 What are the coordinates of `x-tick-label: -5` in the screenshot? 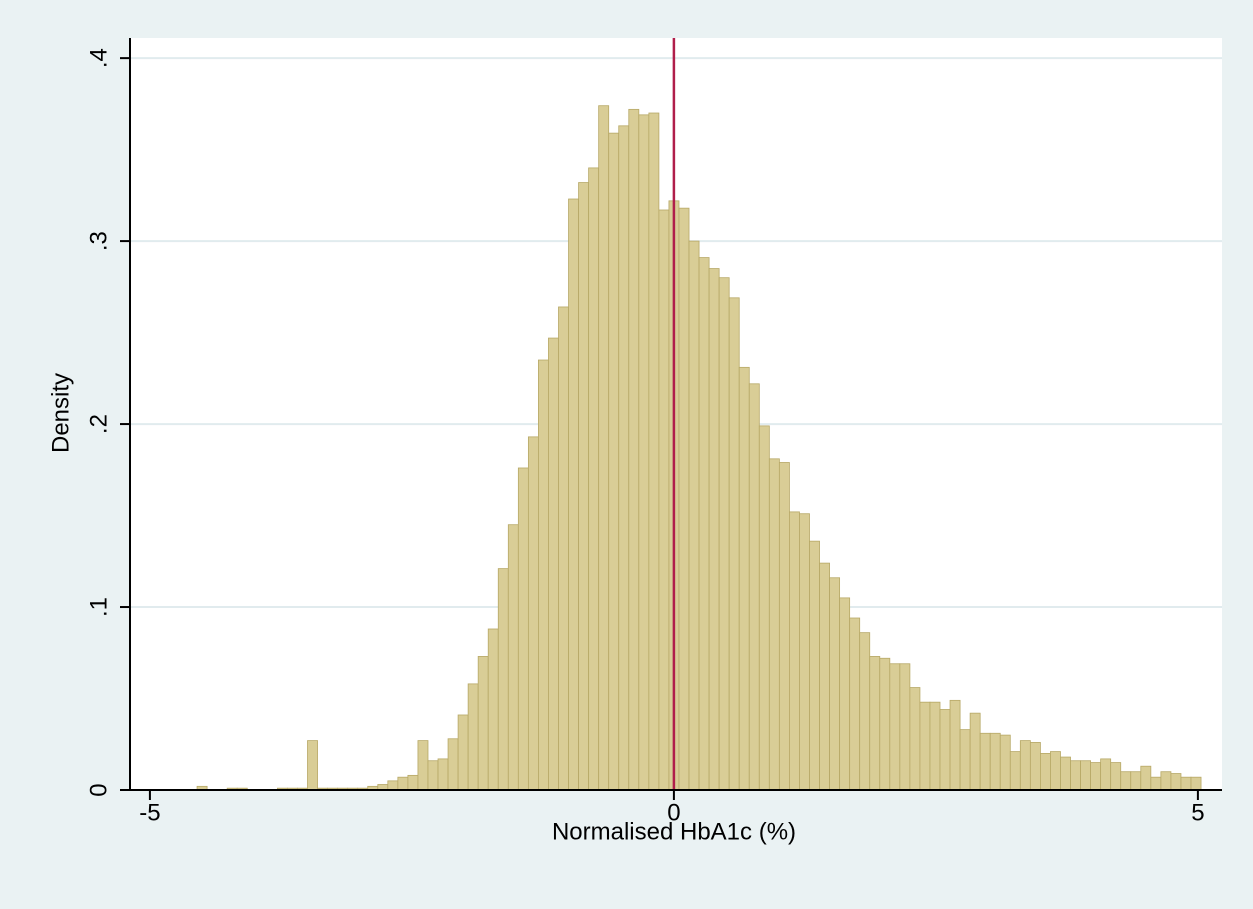 It's located at (149, 812).